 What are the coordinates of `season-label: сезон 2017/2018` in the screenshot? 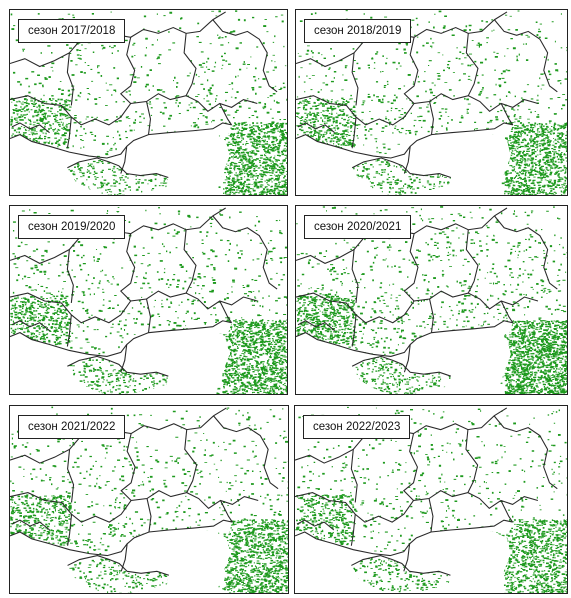 It's located at (72, 31).